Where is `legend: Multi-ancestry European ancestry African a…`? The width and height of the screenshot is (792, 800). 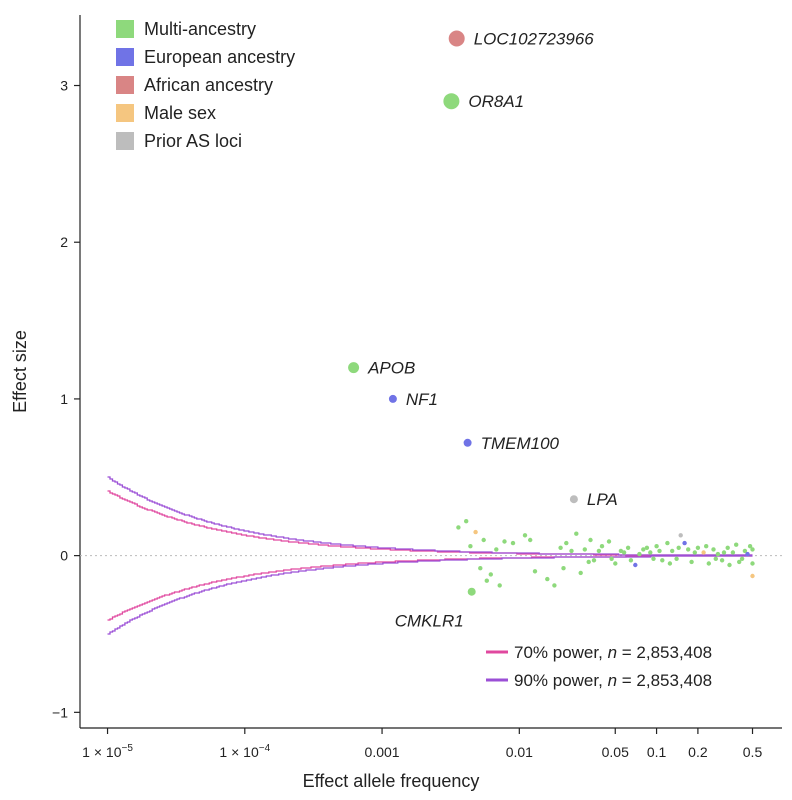 legend: Multi-ancestry European ancestry African a… is located at coordinates (205, 85).